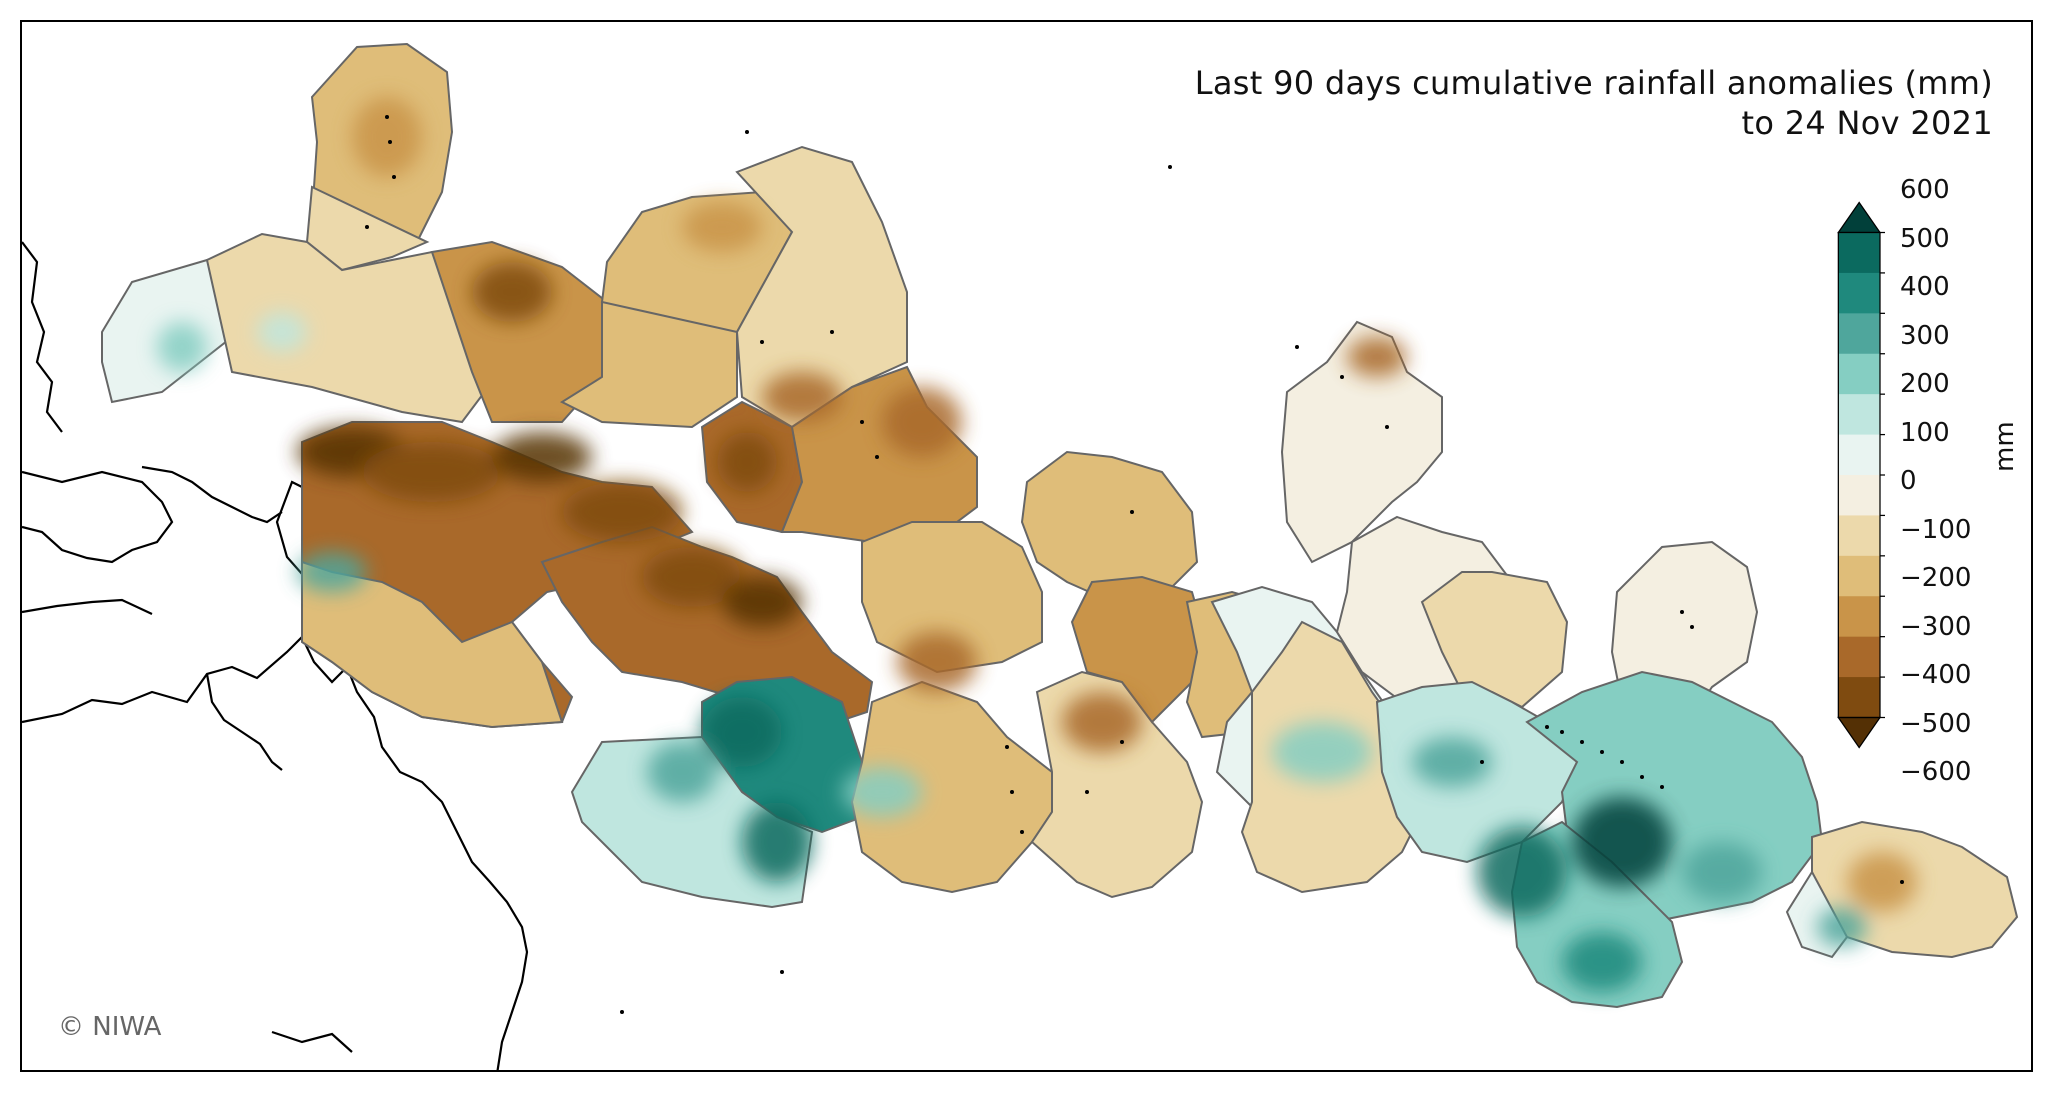  I want to click on colorbar-tick-label: −400, so click(1936, 675).